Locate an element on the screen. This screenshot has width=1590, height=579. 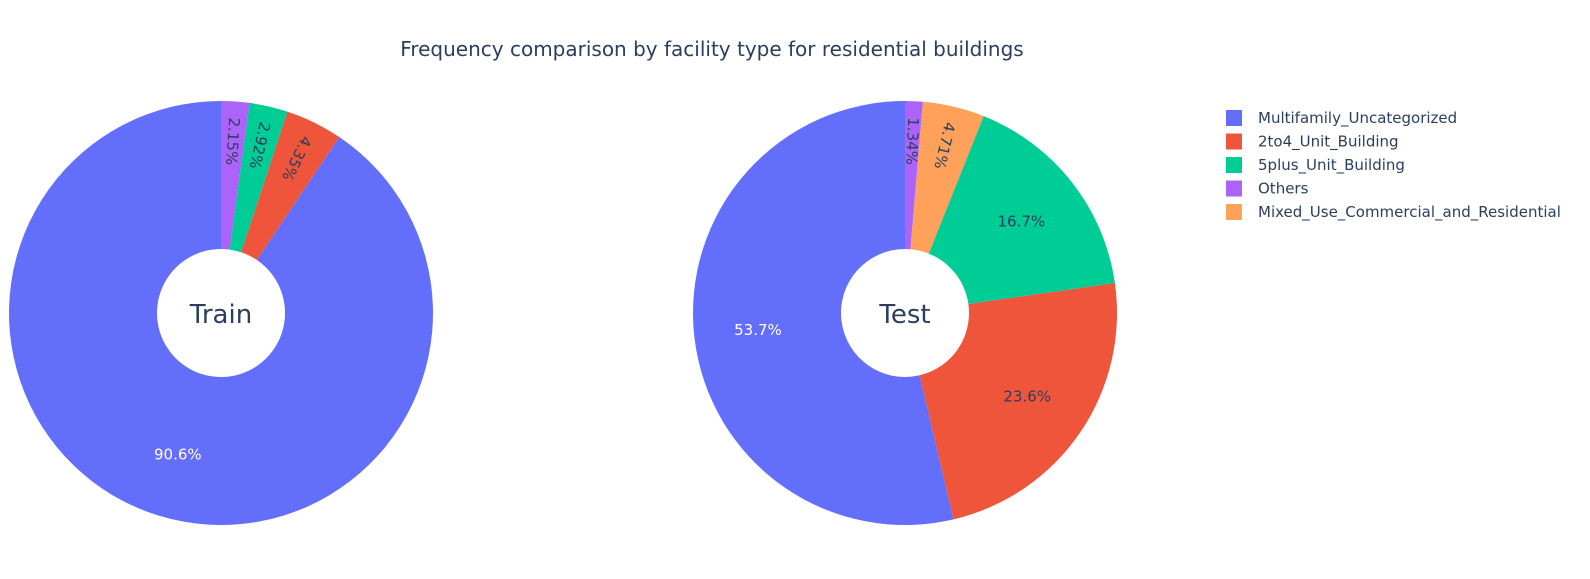
legend-swatch-others is located at coordinates (1234, 188).